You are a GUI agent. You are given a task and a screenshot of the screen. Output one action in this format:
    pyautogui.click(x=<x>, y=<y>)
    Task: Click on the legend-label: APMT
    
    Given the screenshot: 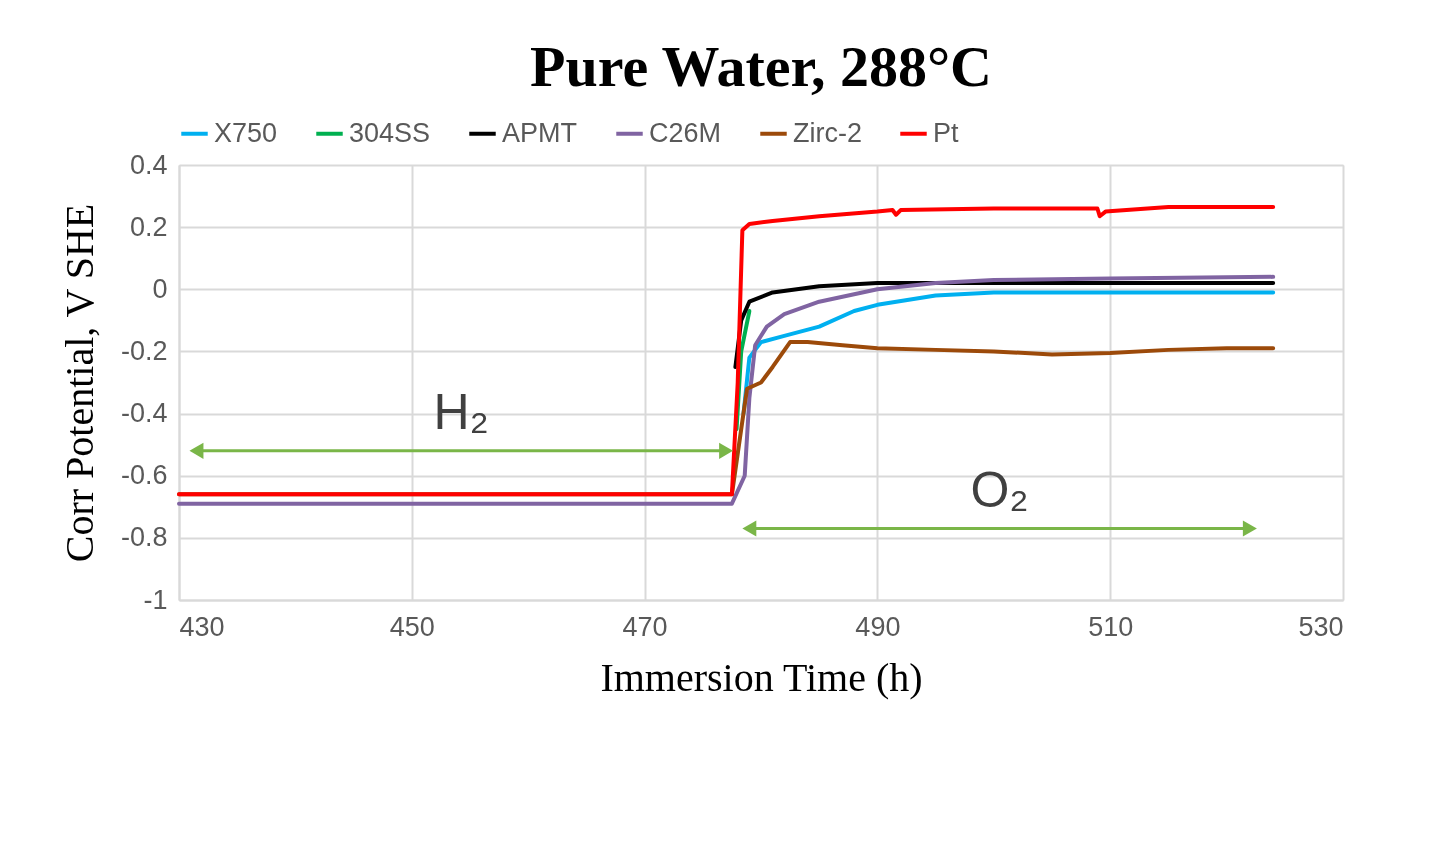 What is the action you would take?
    pyautogui.click(x=540, y=132)
    